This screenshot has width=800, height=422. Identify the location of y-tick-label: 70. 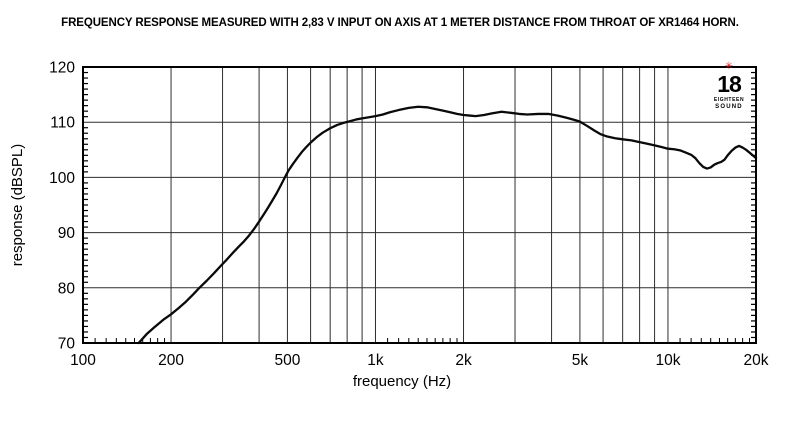
(67, 344).